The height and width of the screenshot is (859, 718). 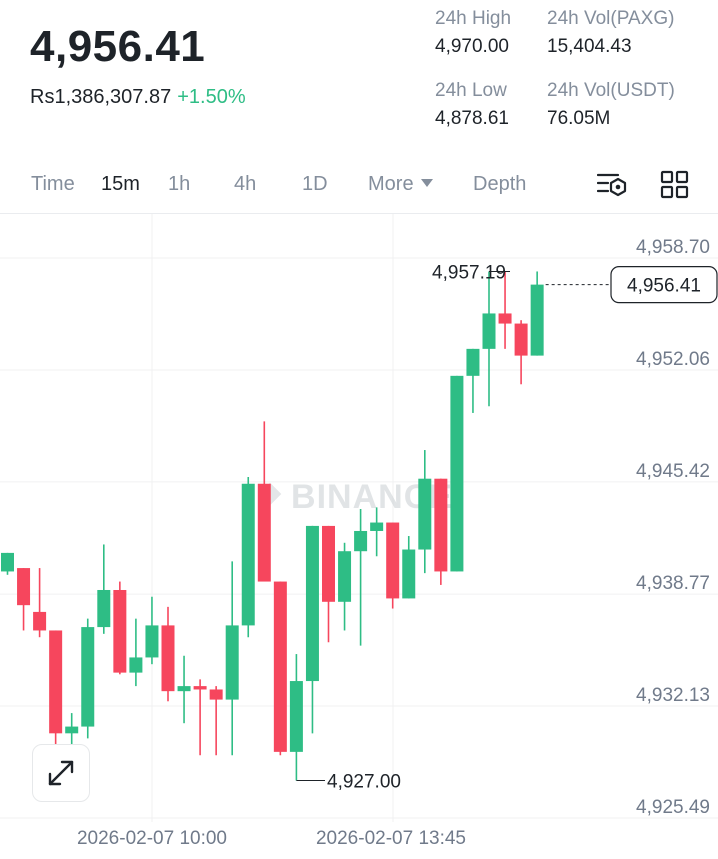 What do you see at coordinates (245, 184) in the screenshot?
I see `tab-4h: 4h` at bounding box center [245, 184].